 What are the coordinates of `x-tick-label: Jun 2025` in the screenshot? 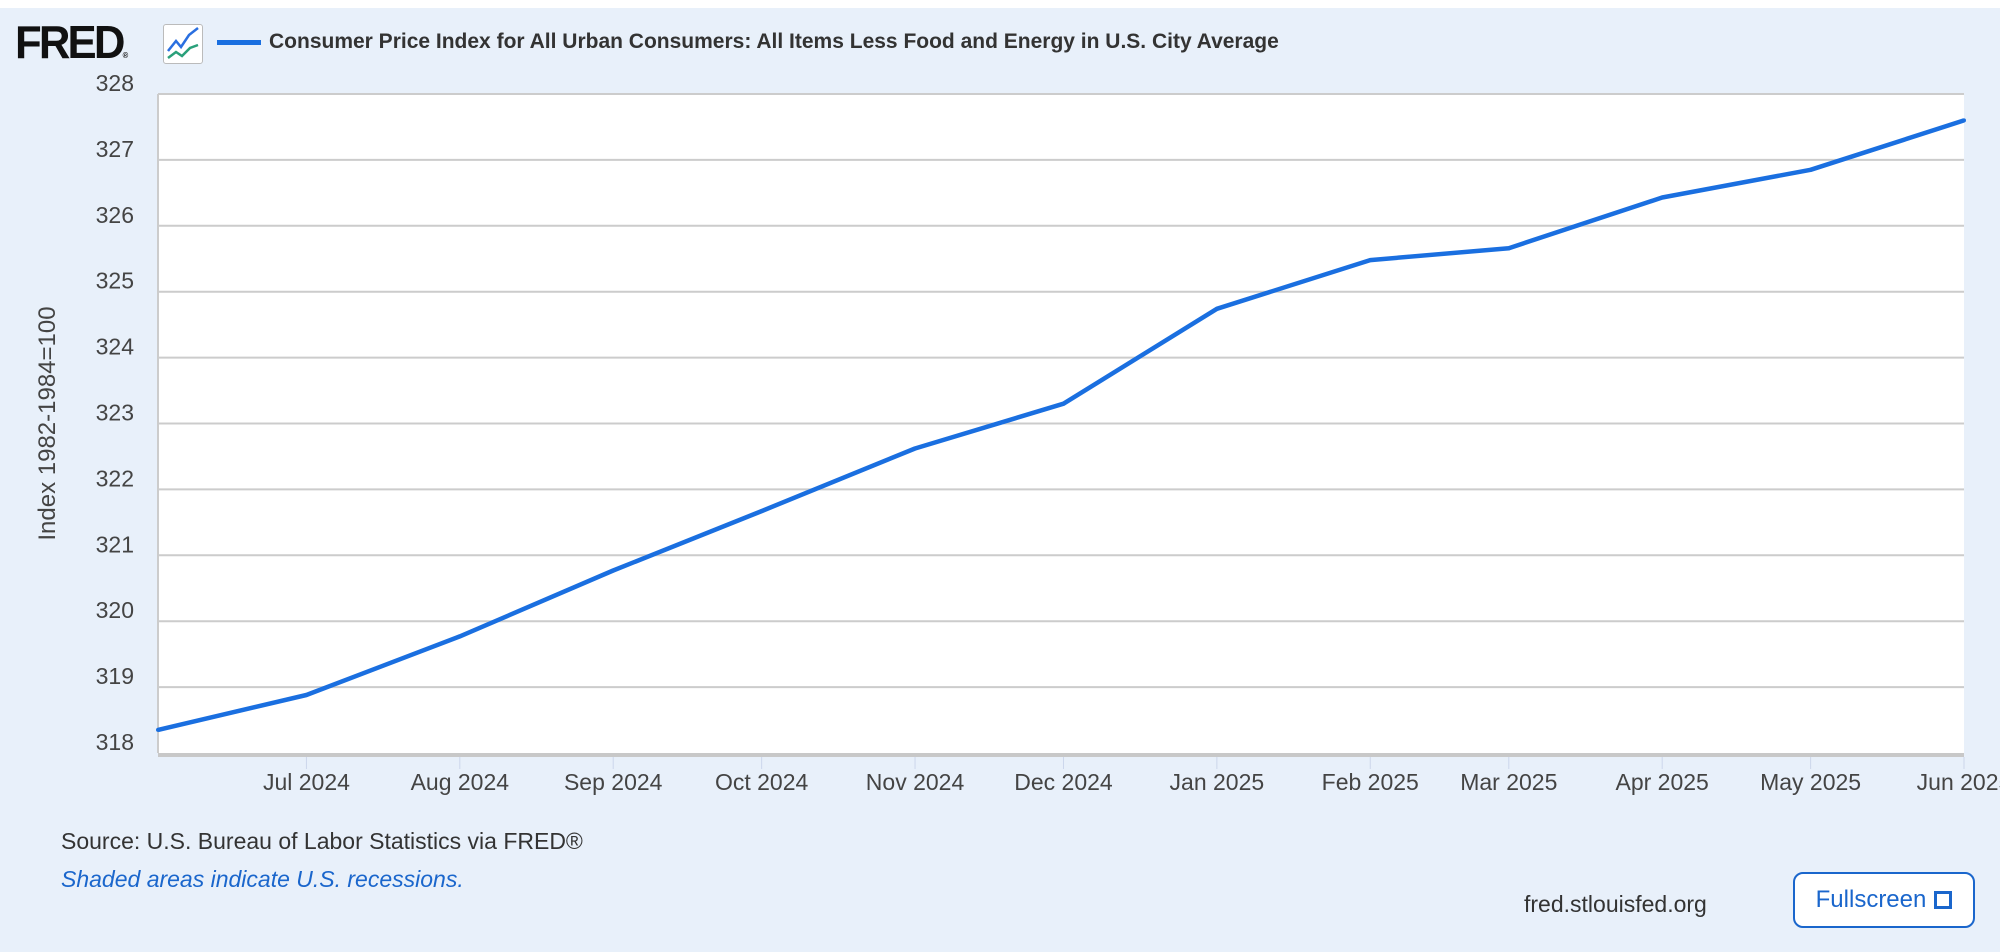 It's located at (1958, 782).